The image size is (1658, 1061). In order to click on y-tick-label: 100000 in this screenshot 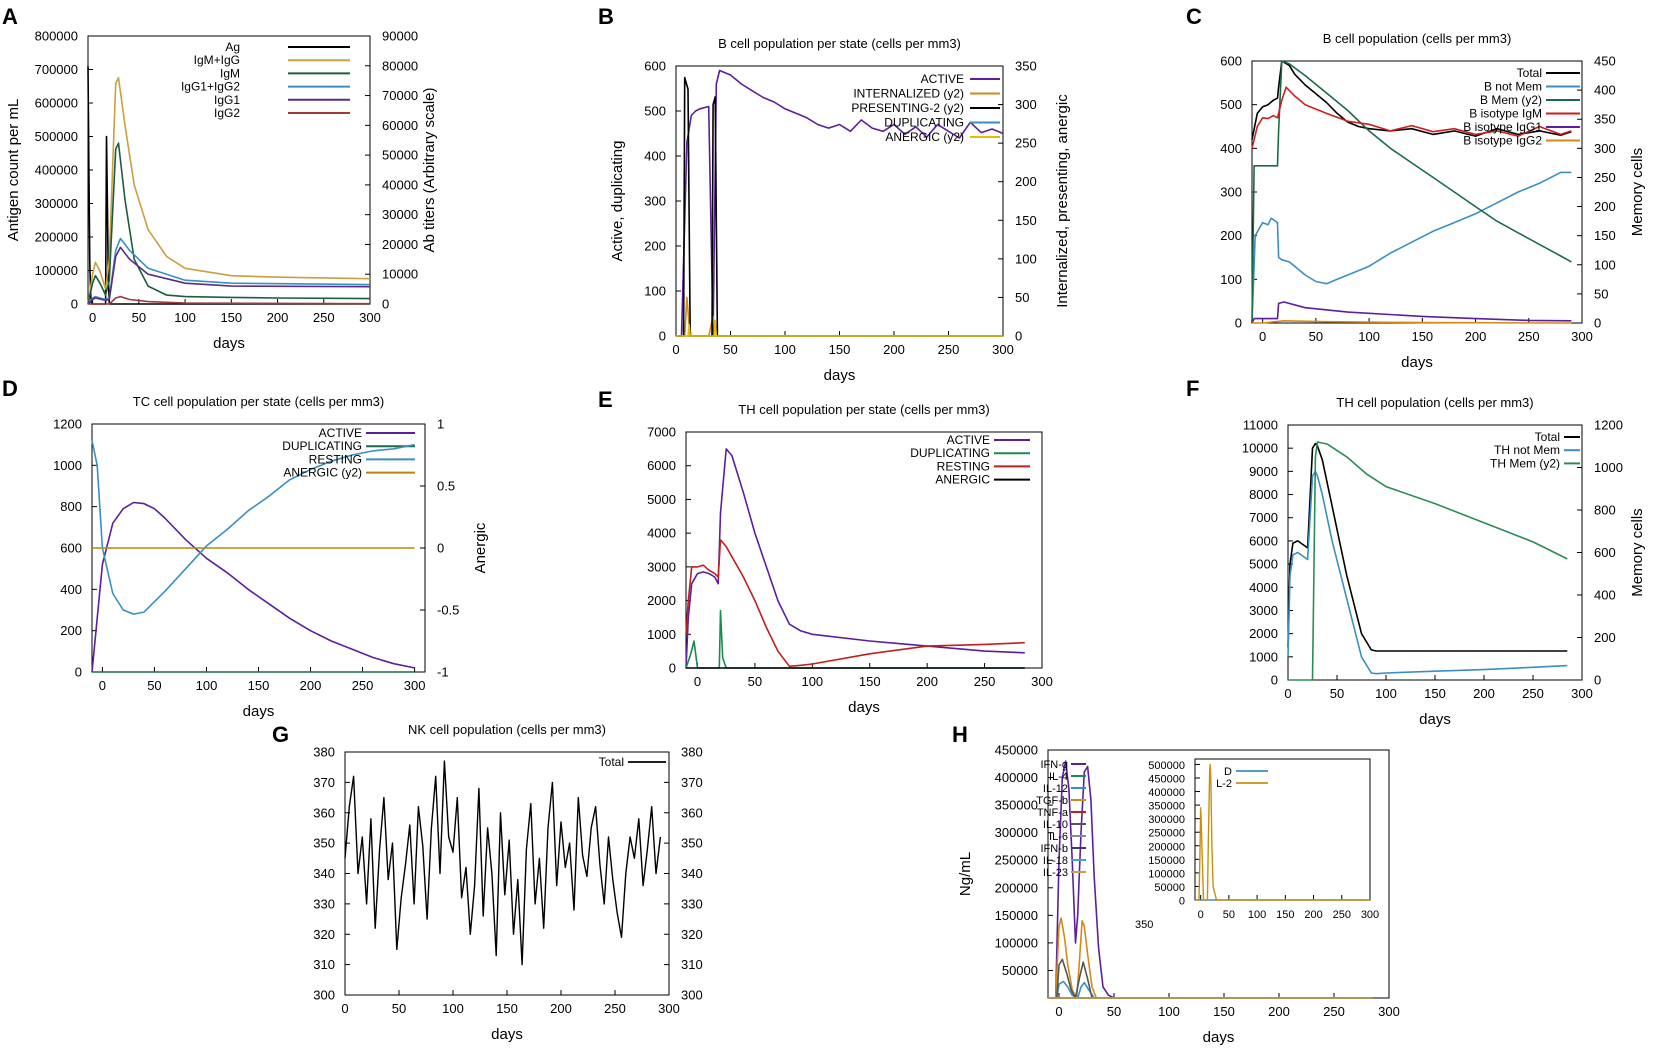, I will do `click(1166, 874)`.